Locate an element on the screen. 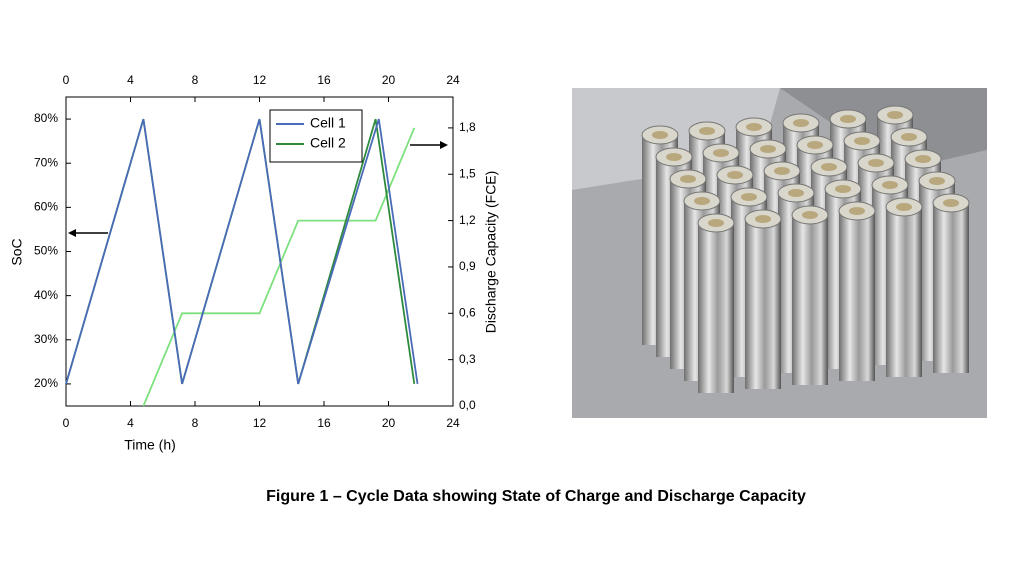  x-tick-label: 20 is located at coordinates (389, 423).